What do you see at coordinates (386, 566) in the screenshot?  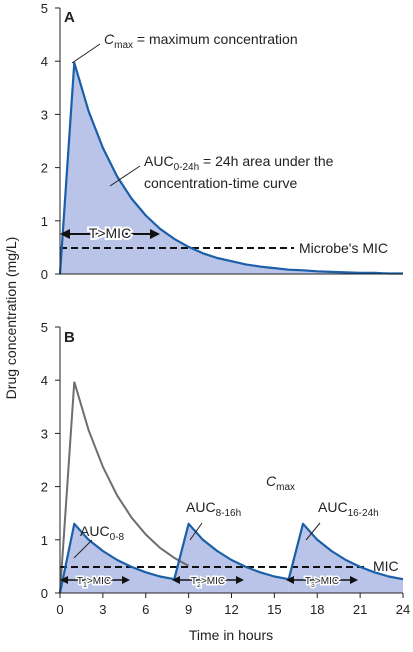 I see `panel-b-mic-label: MIC` at bounding box center [386, 566].